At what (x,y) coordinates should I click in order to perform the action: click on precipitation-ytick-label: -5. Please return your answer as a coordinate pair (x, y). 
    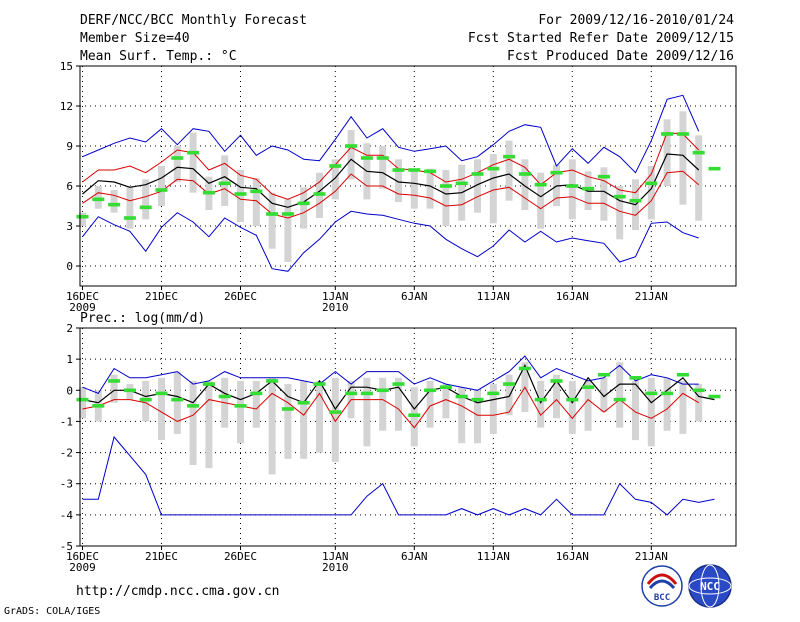
    Looking at the image, I should click on (66, 546).